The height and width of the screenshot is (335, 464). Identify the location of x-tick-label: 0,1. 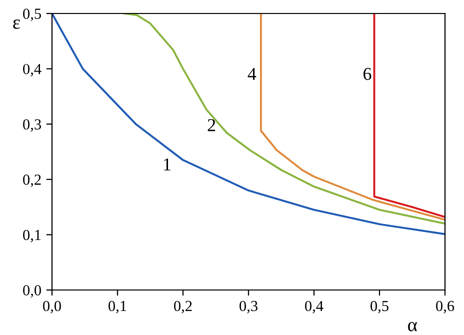
(117, 307).